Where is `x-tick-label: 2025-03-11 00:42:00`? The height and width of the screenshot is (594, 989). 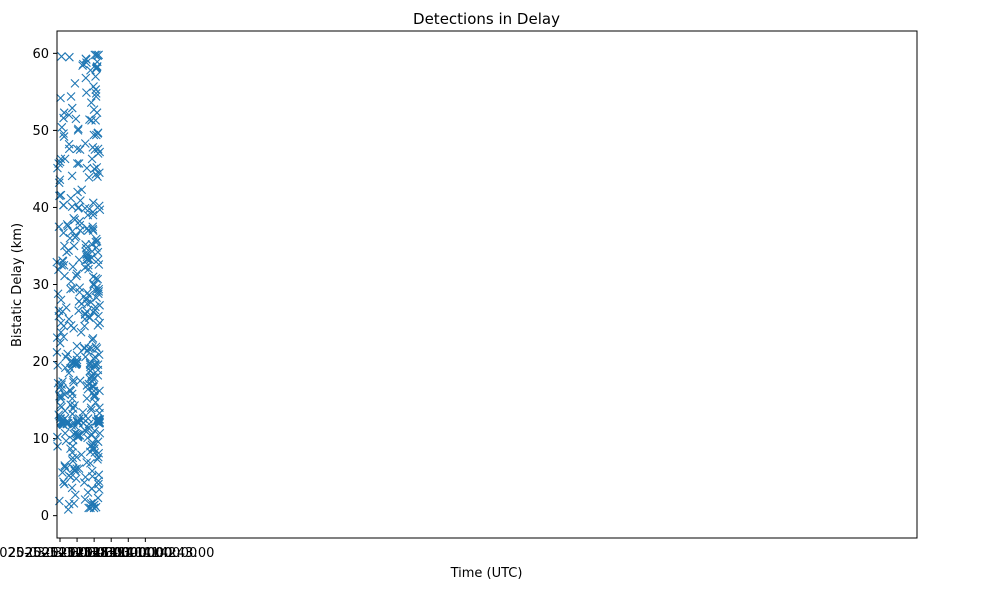
x-tick-label: 2025-03-11 00:42:00 is located at coordinates (128, 553).